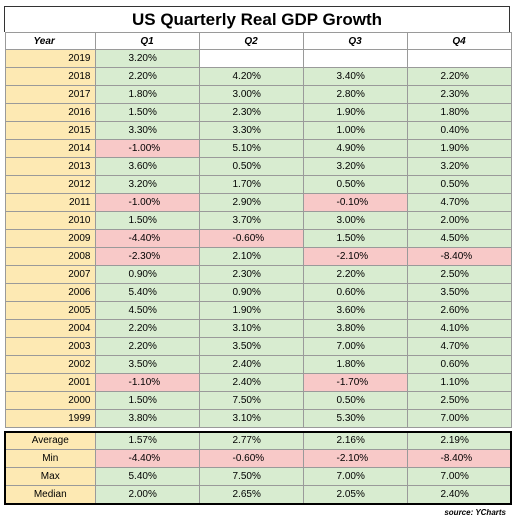  I want to click on value-cell-q1: 3.60%, so click(147, 166).